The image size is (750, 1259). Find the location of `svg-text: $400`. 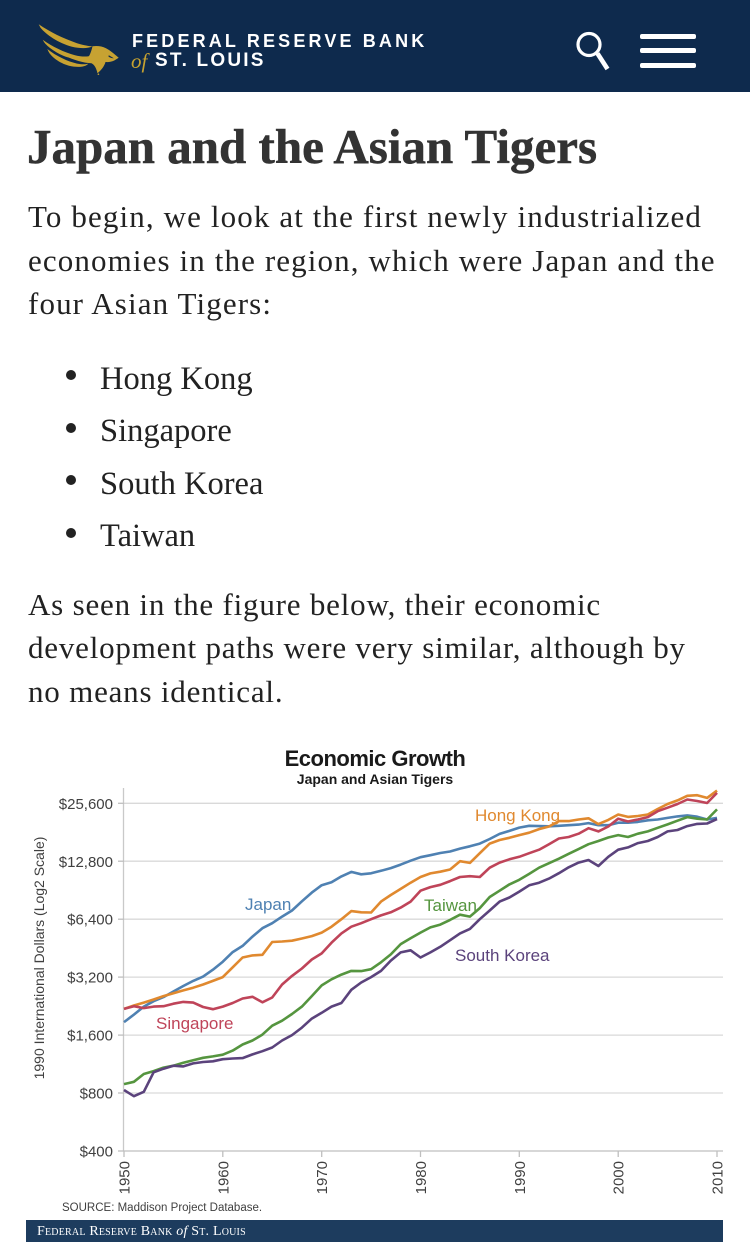

svg-text: $400 is located at coordinates (96, 1152).